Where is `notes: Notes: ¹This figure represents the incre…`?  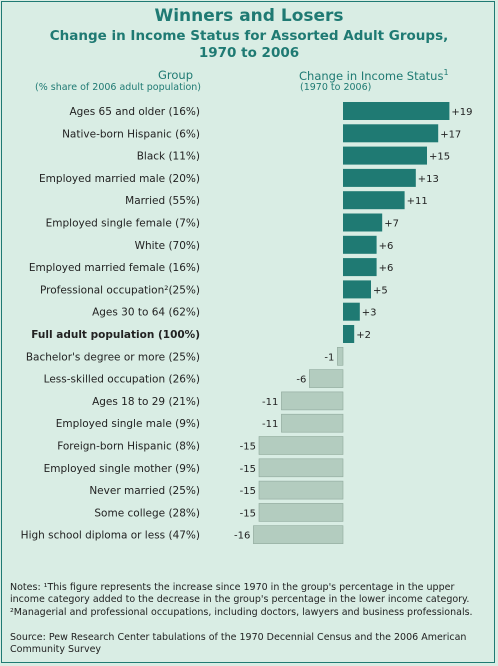
notes: Notes: ¹This figure represents the incre… is located at coordinates (250, 600).